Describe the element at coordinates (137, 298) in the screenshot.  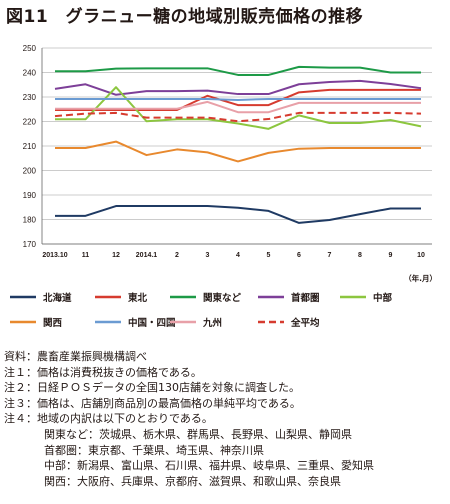
I see `legend-label: 東北` at that location.